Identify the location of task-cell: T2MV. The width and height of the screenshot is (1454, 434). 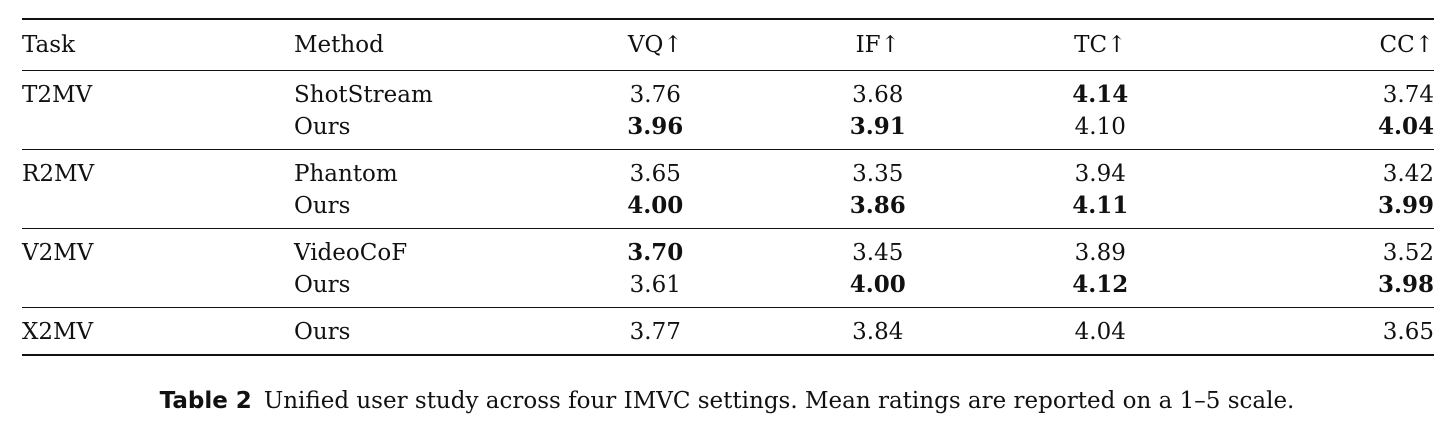
(57, 95).